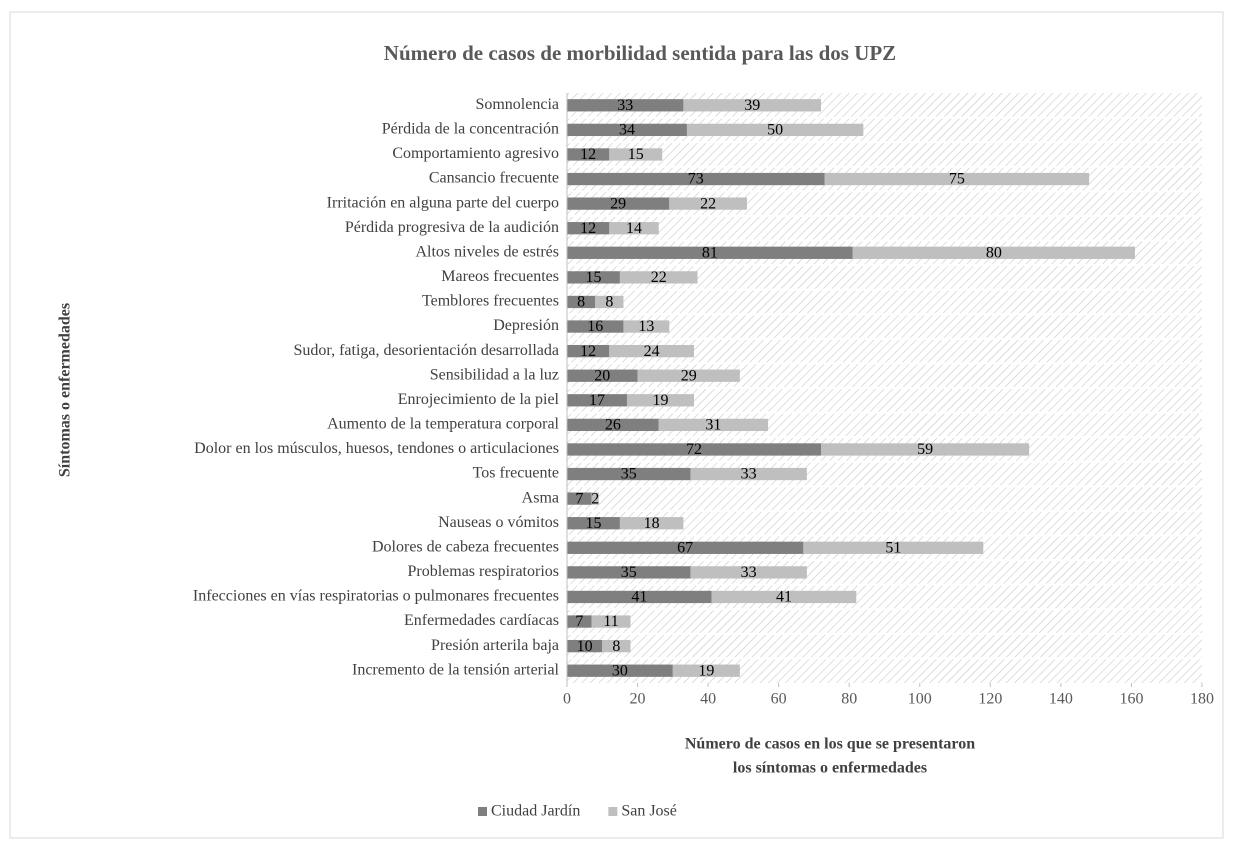  I want to click on legend-swatch, so click(613, 811).